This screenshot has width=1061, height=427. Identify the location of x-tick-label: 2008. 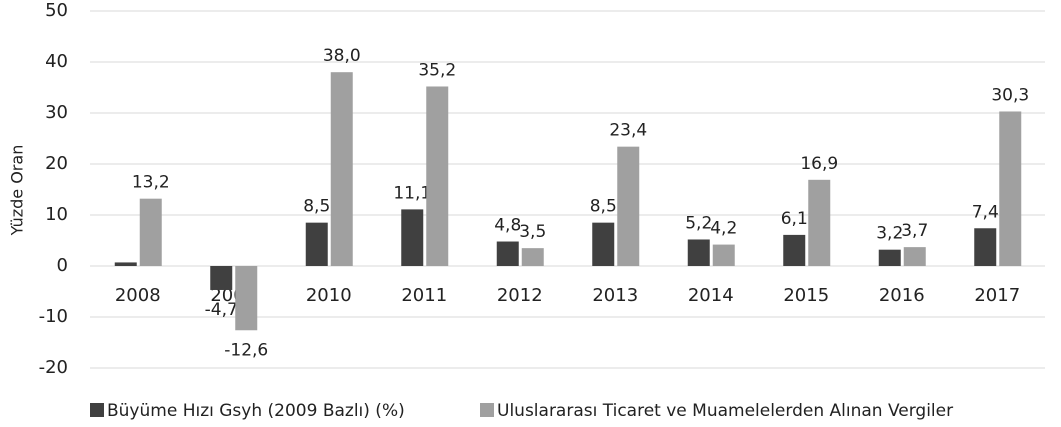
(138, 295).